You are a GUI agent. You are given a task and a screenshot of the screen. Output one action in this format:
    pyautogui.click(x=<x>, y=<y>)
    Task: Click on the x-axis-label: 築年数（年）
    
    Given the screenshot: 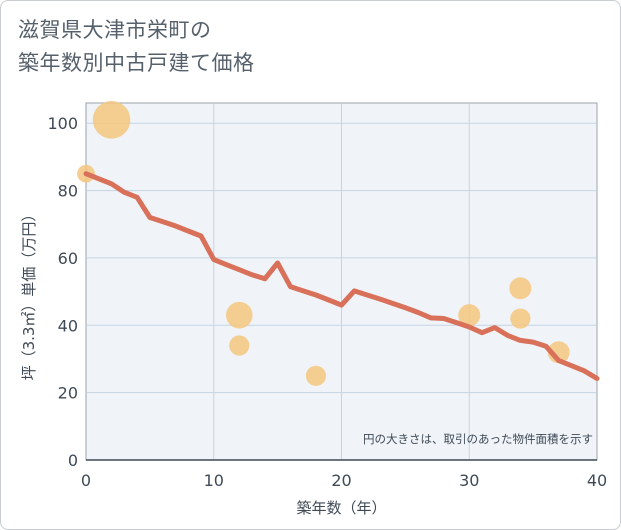 What is the action you would take?
    pyautogui.click(x=341, y=508)
    